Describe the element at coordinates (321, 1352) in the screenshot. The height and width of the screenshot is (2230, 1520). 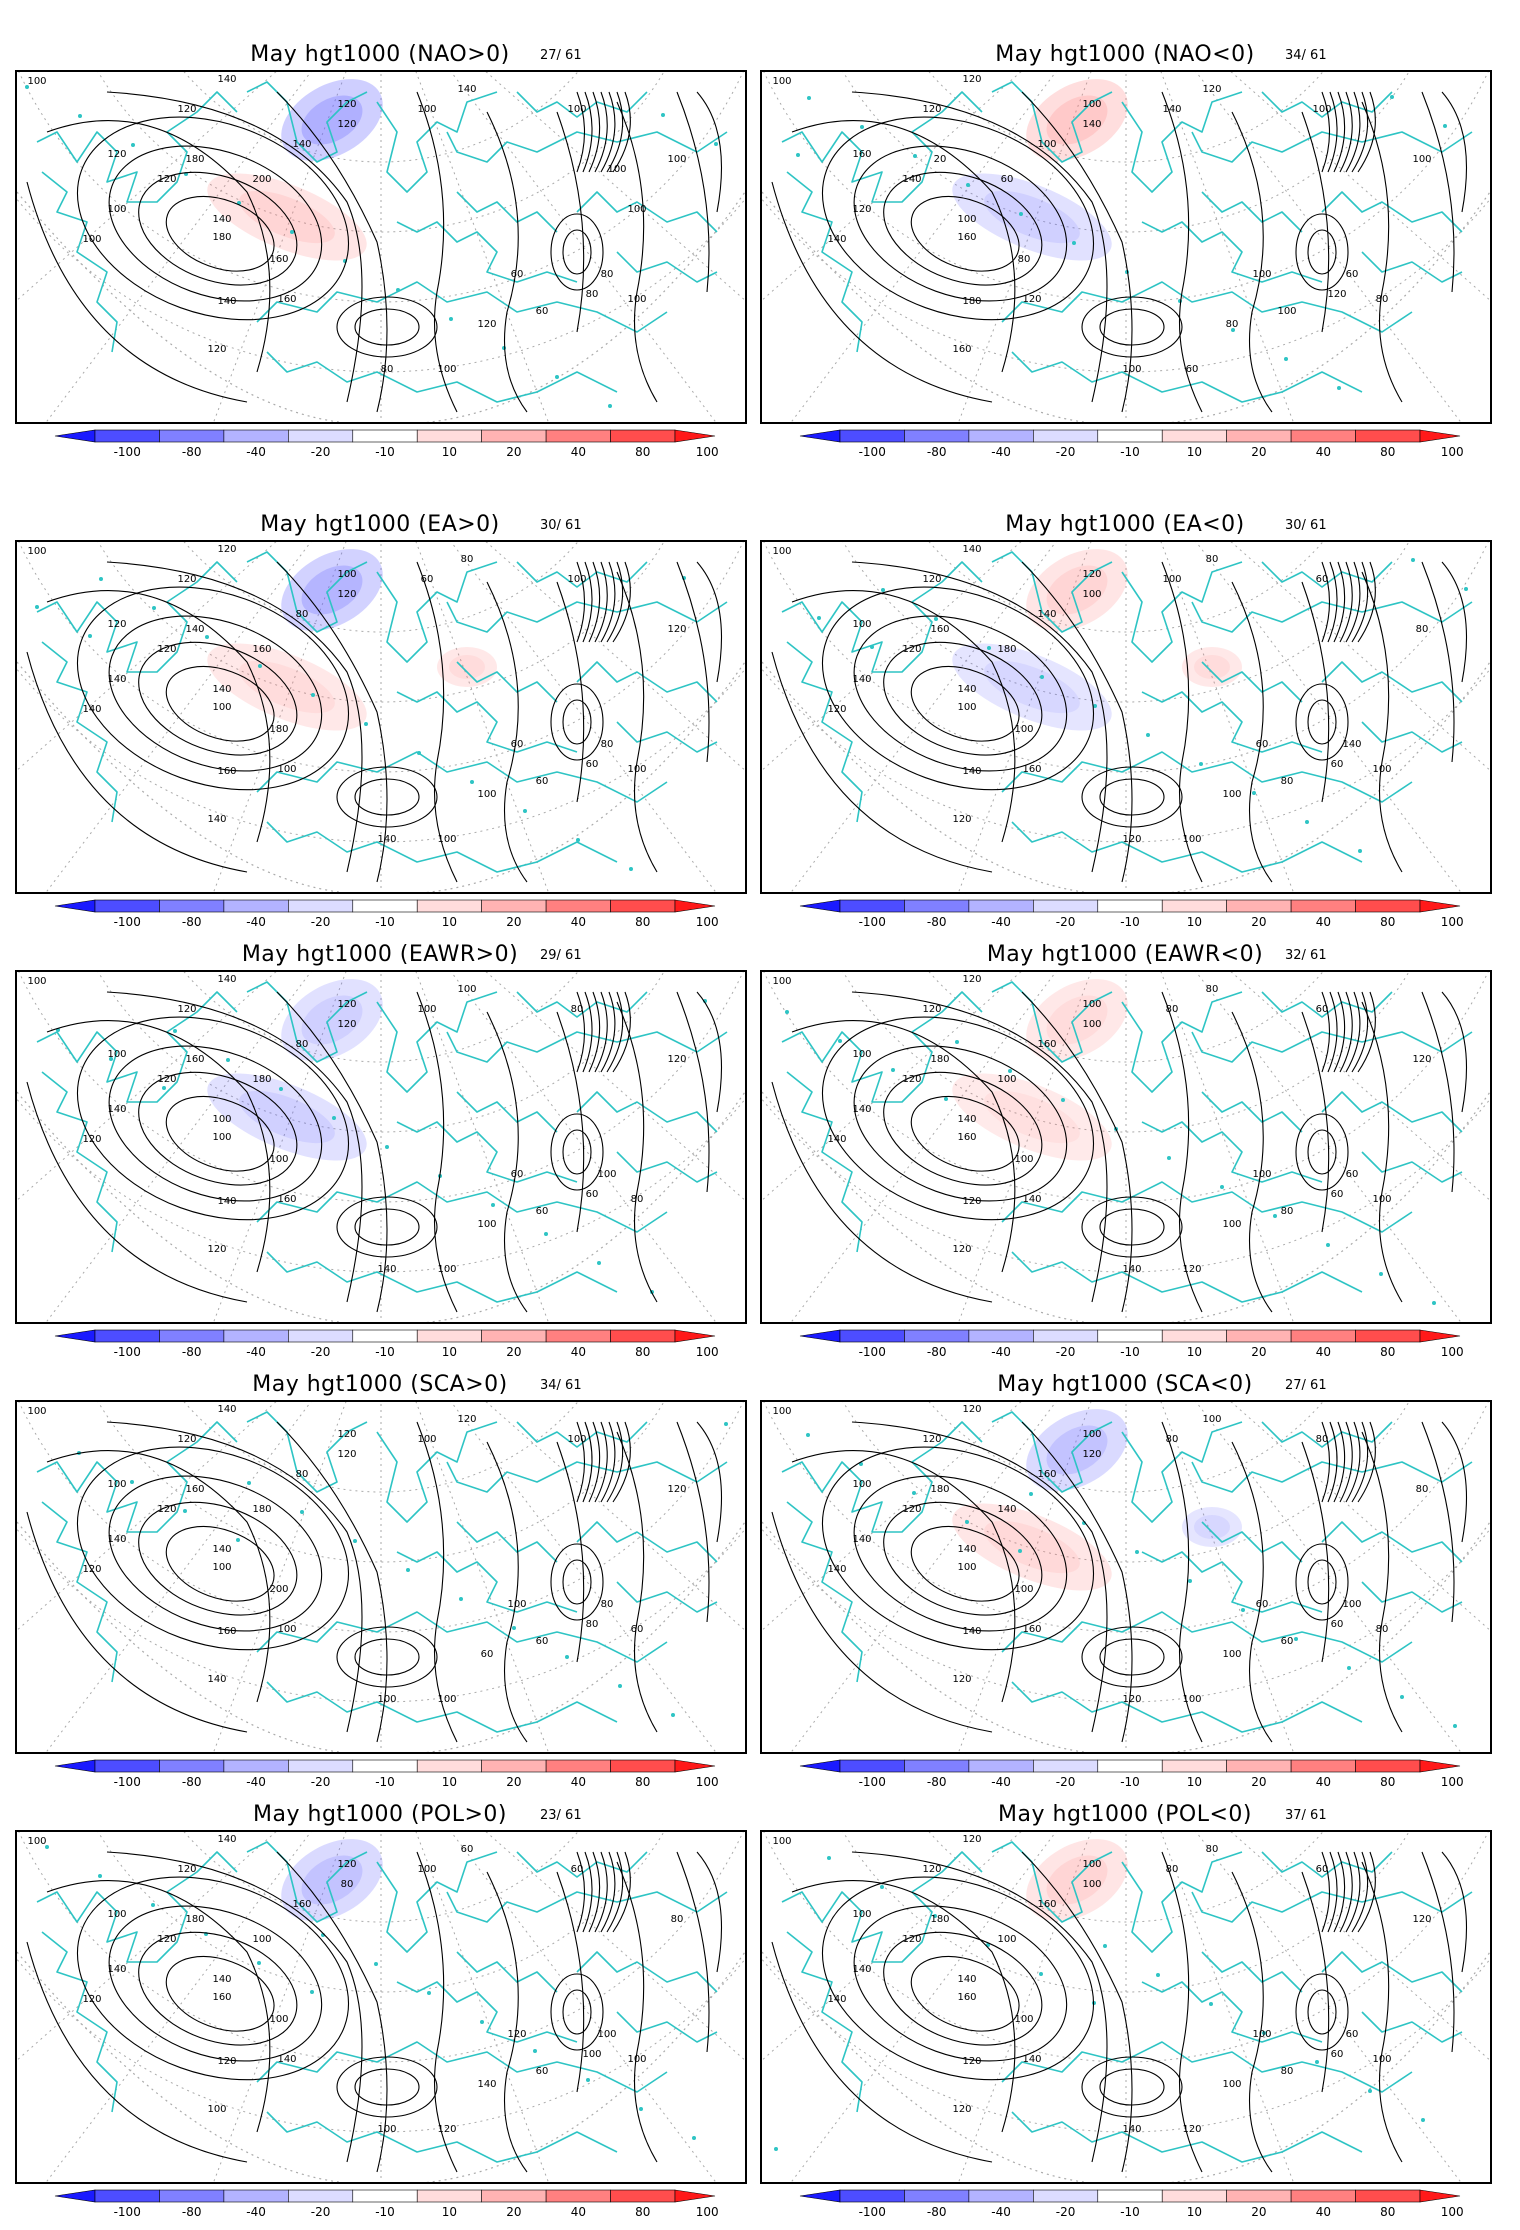
I see `colorbar-tick-label: -20` at that location.